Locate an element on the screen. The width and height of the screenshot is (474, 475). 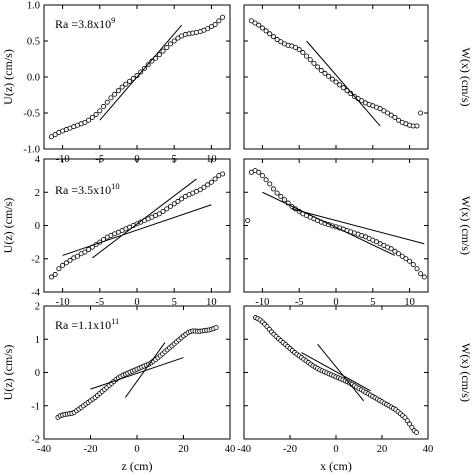
y-axis-label: W(x) (cm/s) is located at coordinates (466, 77).